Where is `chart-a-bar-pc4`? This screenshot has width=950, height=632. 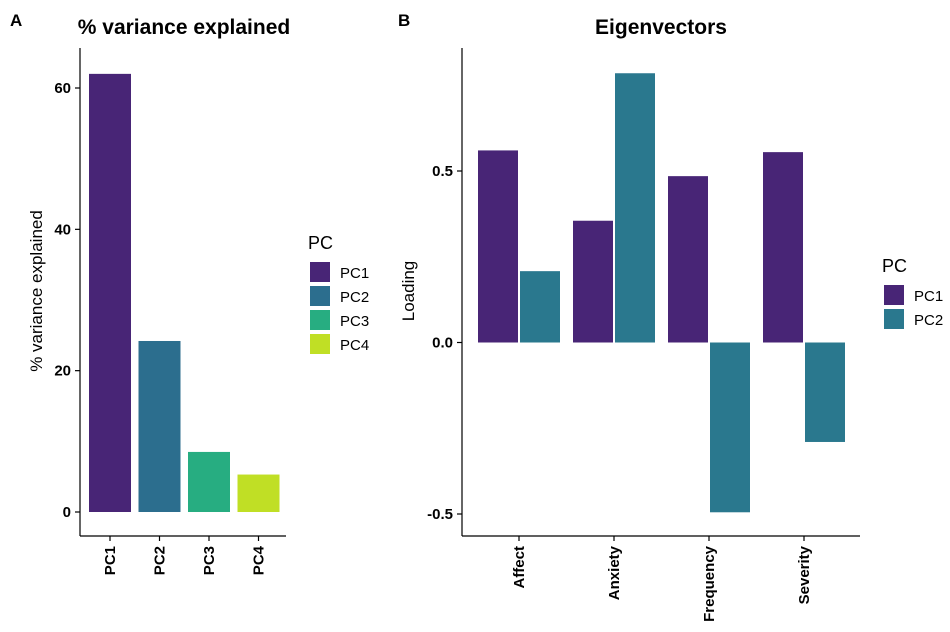
chart-a-bar-pc4 is located at coordinates (258, 493).